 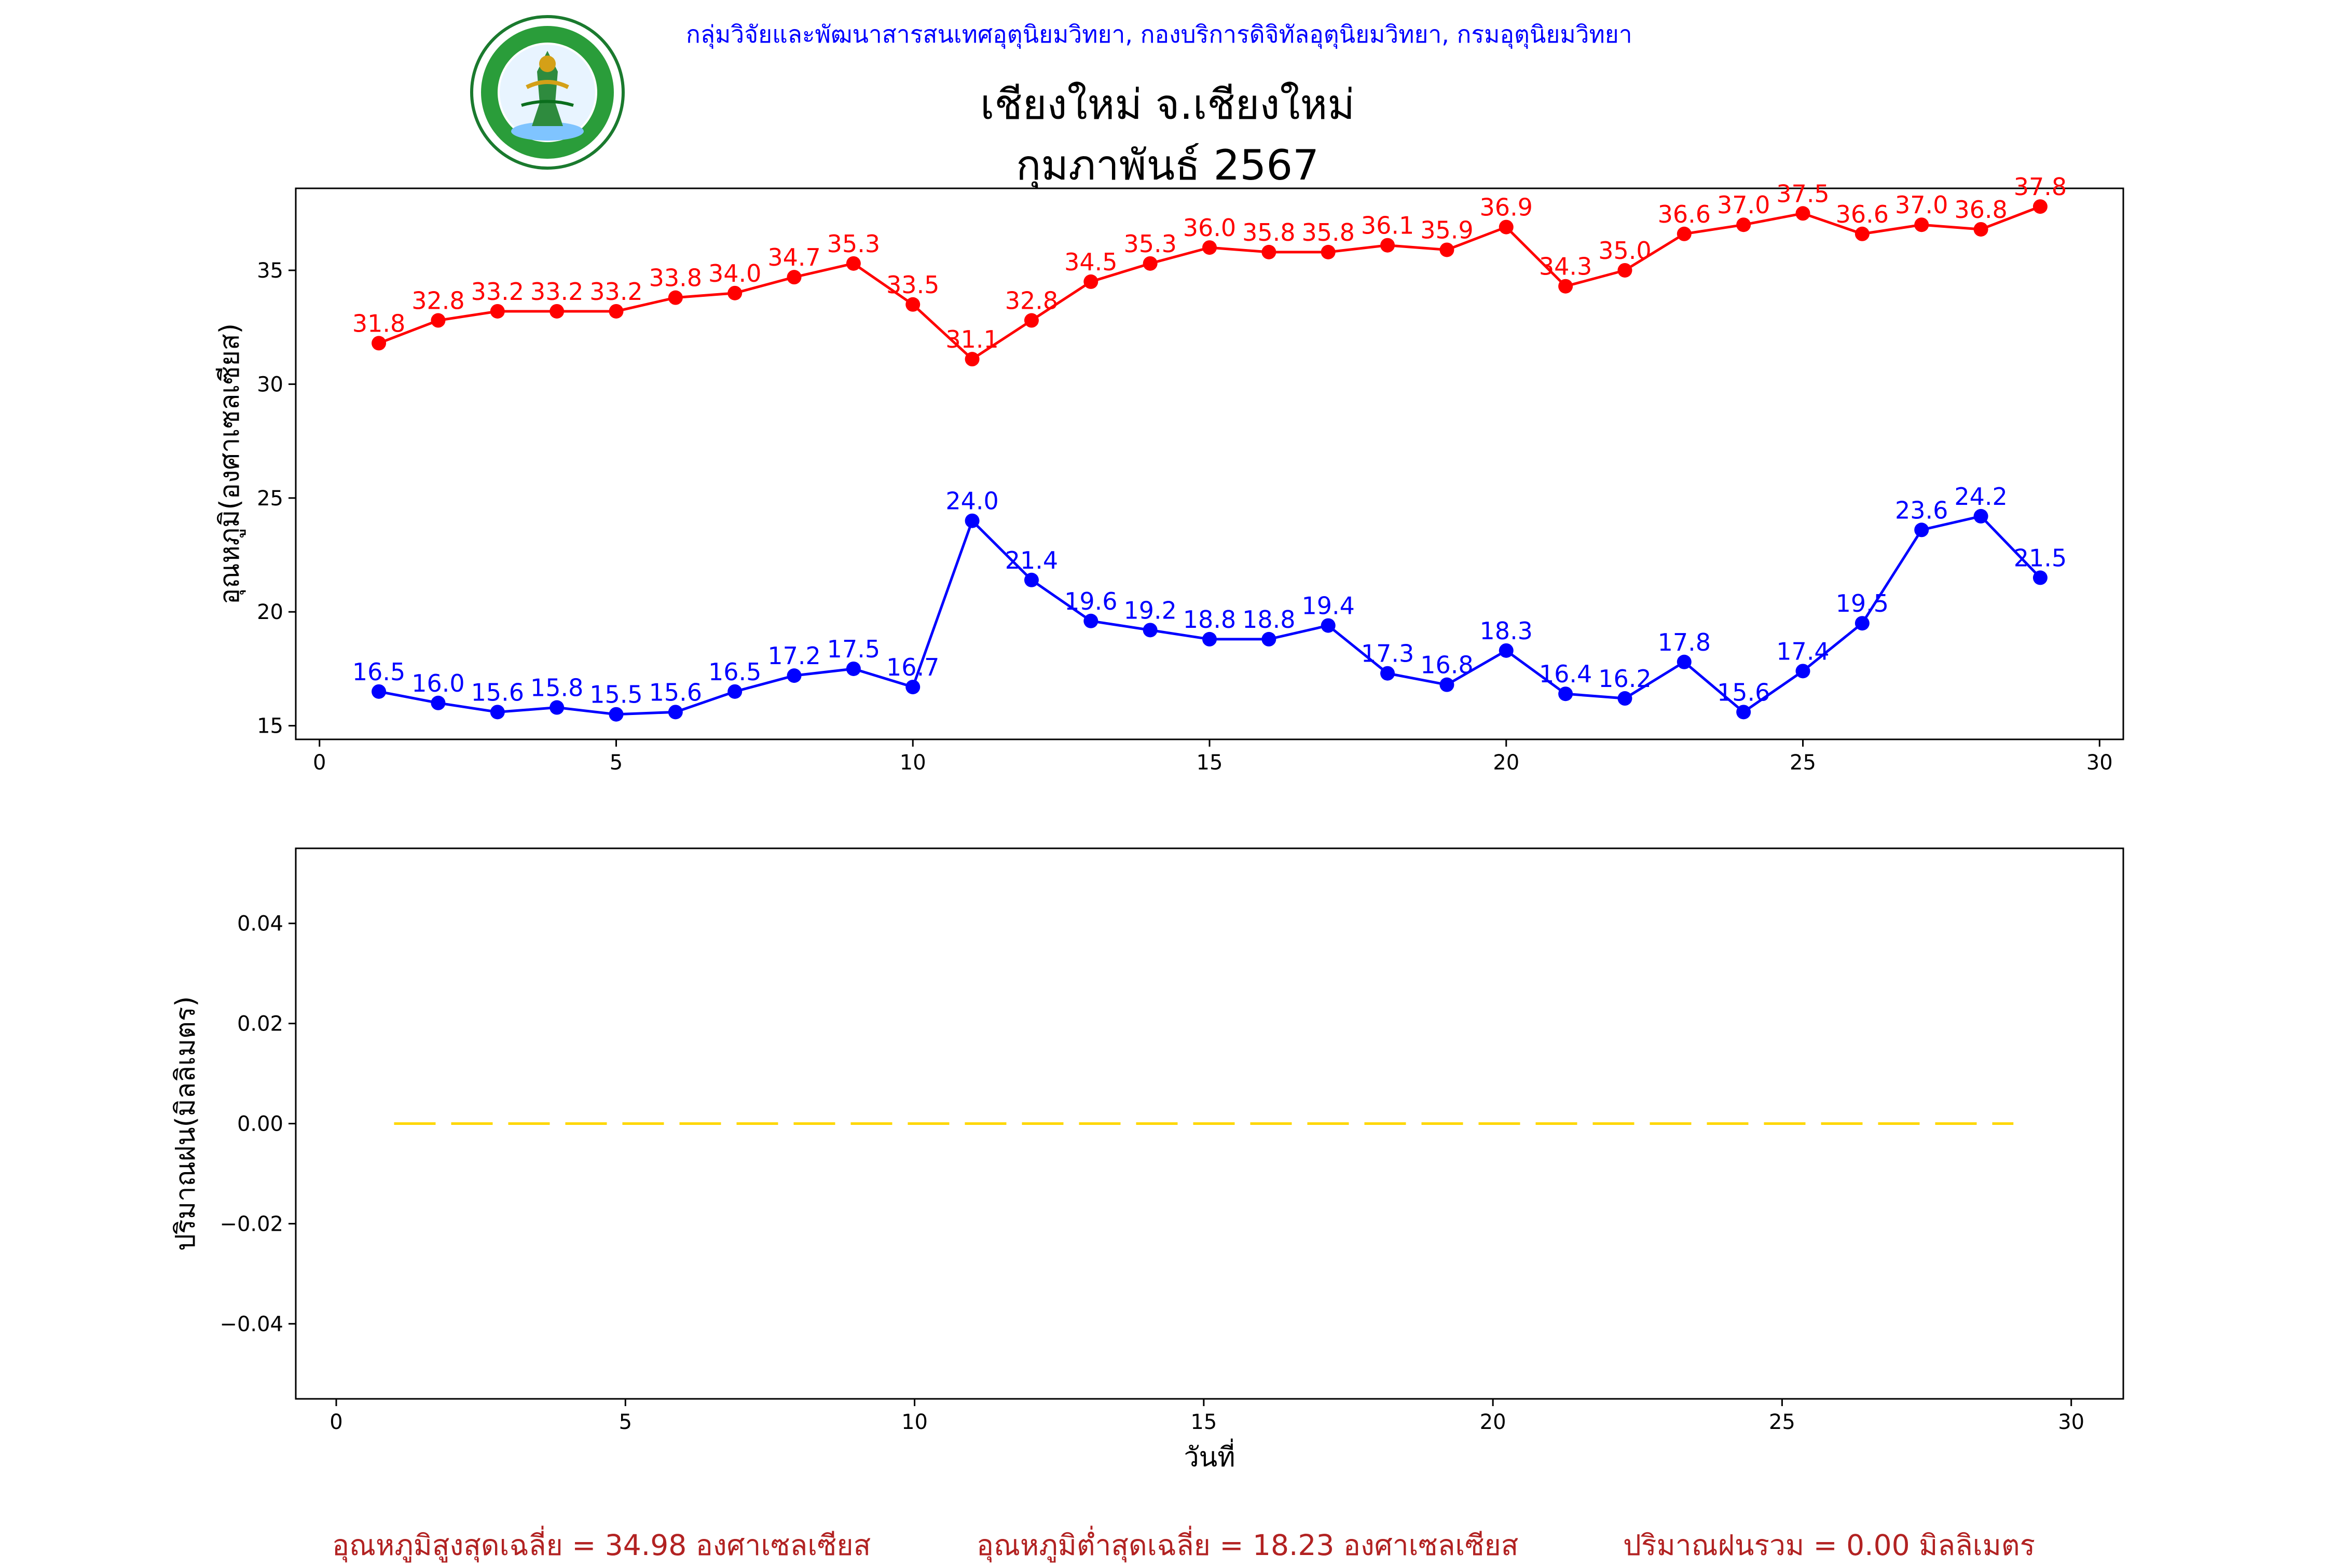 What do you see at coordinates (971, 501) in the screenshot?
I see `min-temp-data-label: 24.0` at bounding box center [971, 501].